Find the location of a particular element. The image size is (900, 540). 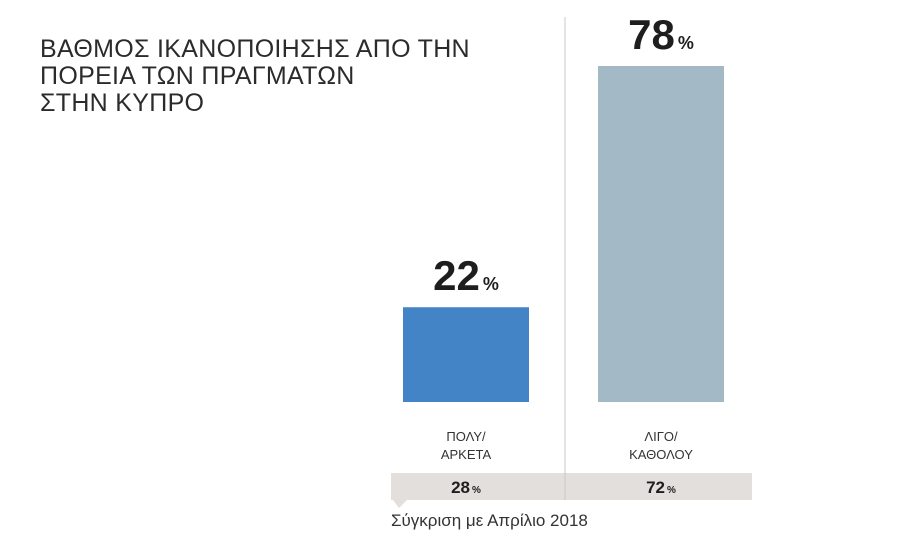

value-label-1: 22% is located at coordinates (466, 275).